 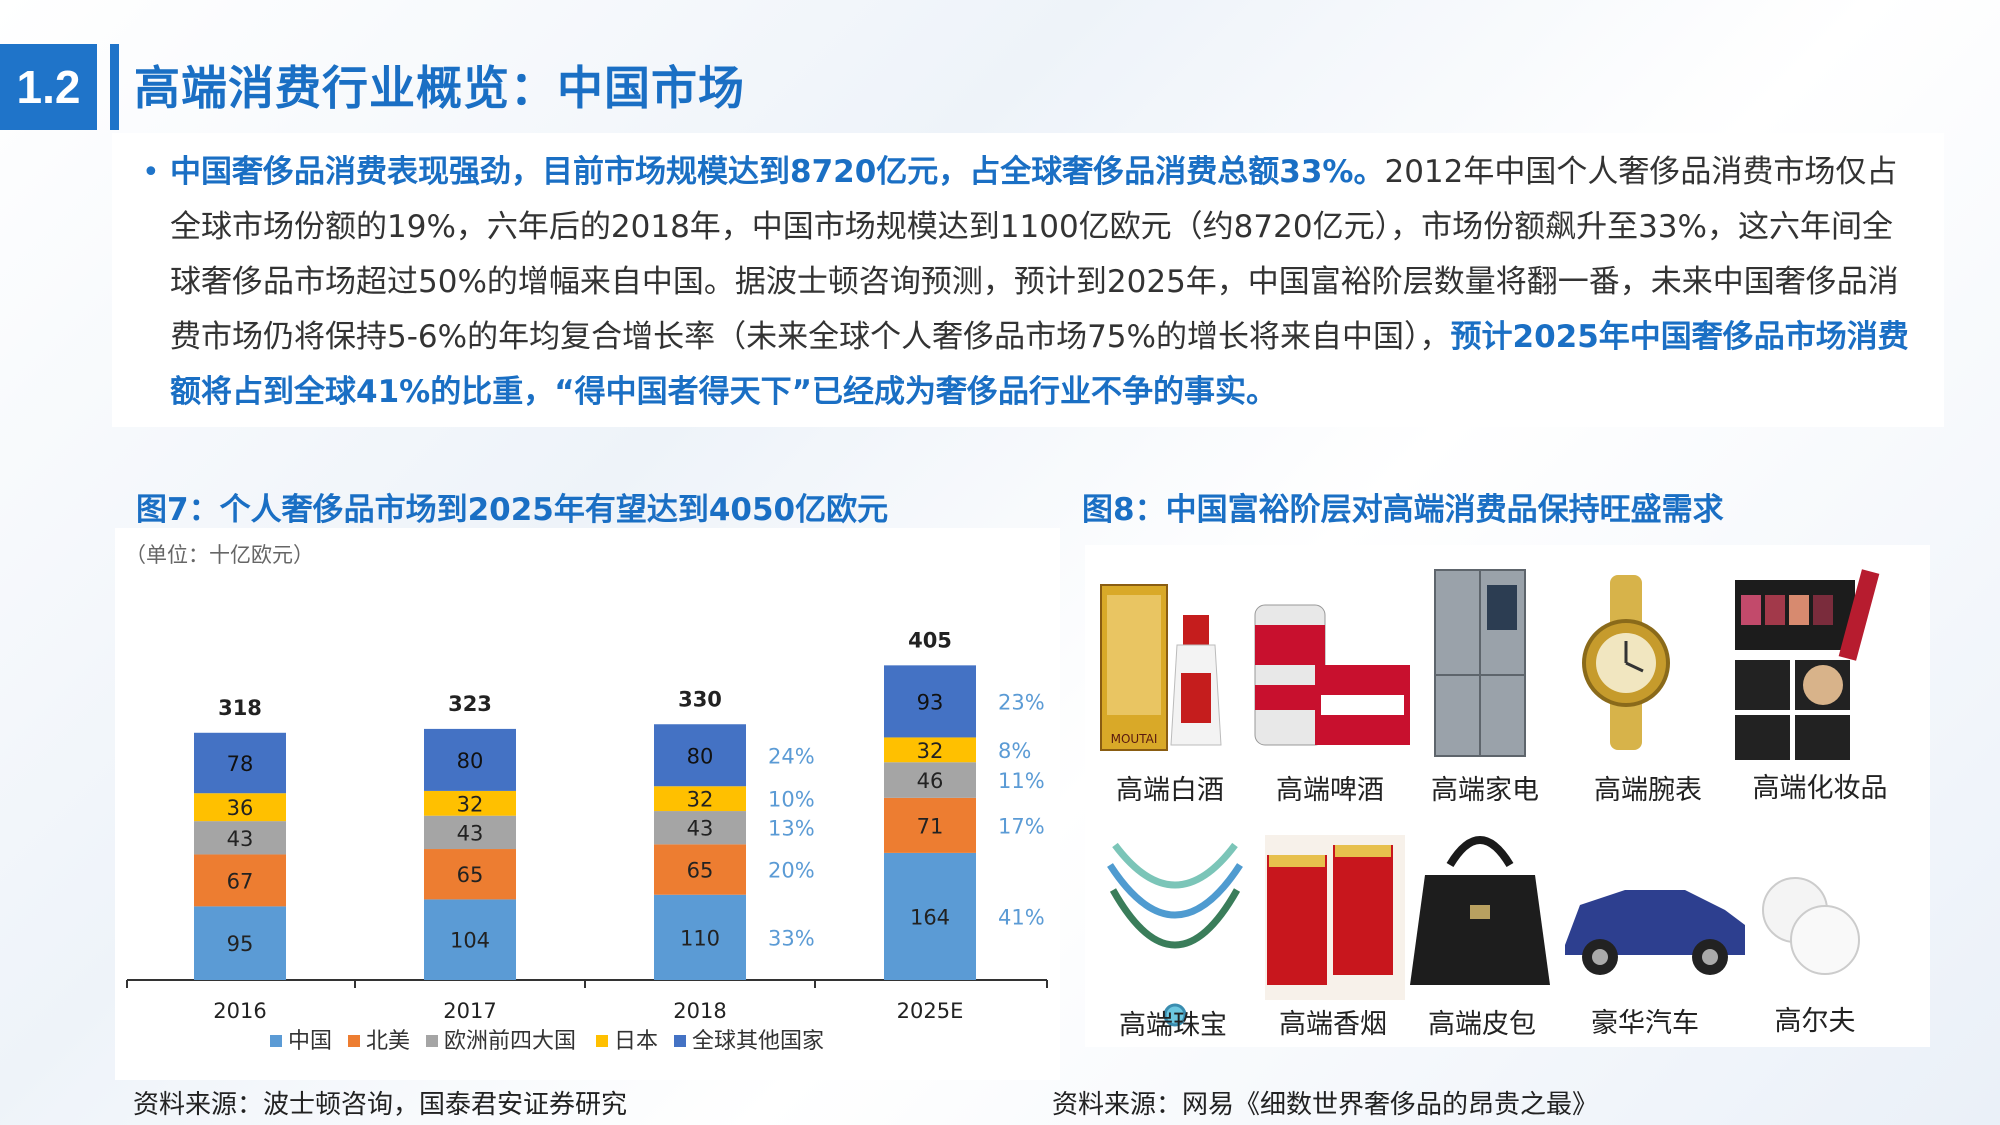 I want to click on necklace-icon, so click(x=1175, y=934).